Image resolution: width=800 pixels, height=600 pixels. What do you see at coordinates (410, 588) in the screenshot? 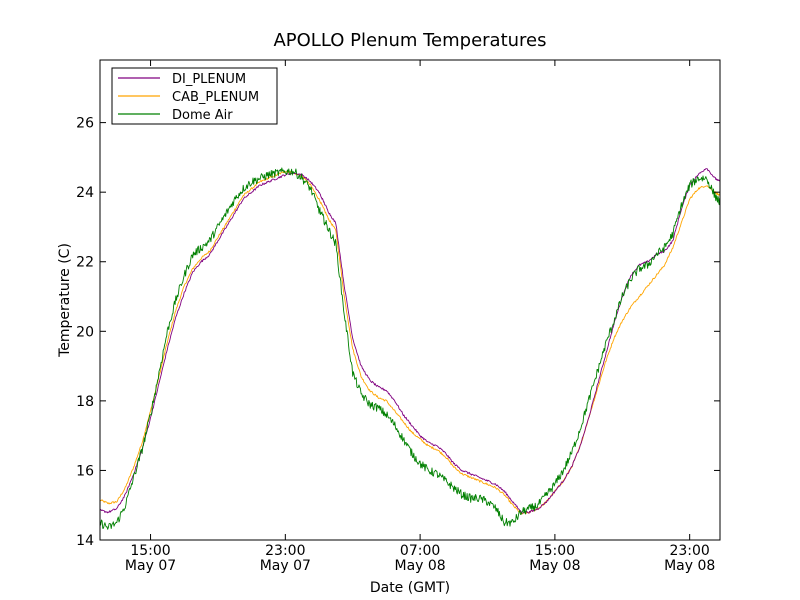
I see `x-axis-label: Date (GMT)` at bounding box center [410, 588].